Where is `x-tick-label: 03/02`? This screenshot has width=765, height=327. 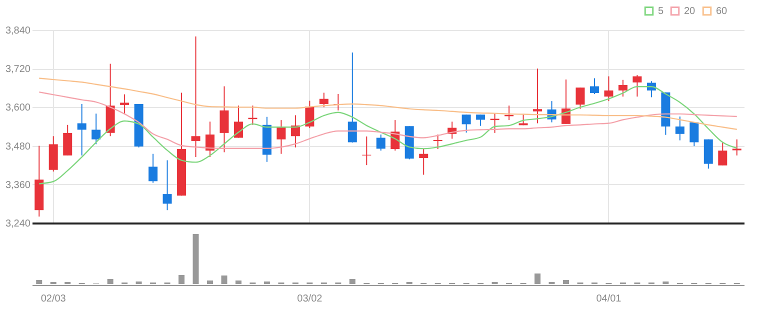 x-tick-label: 03/02 is located at coordinates (310, 299).